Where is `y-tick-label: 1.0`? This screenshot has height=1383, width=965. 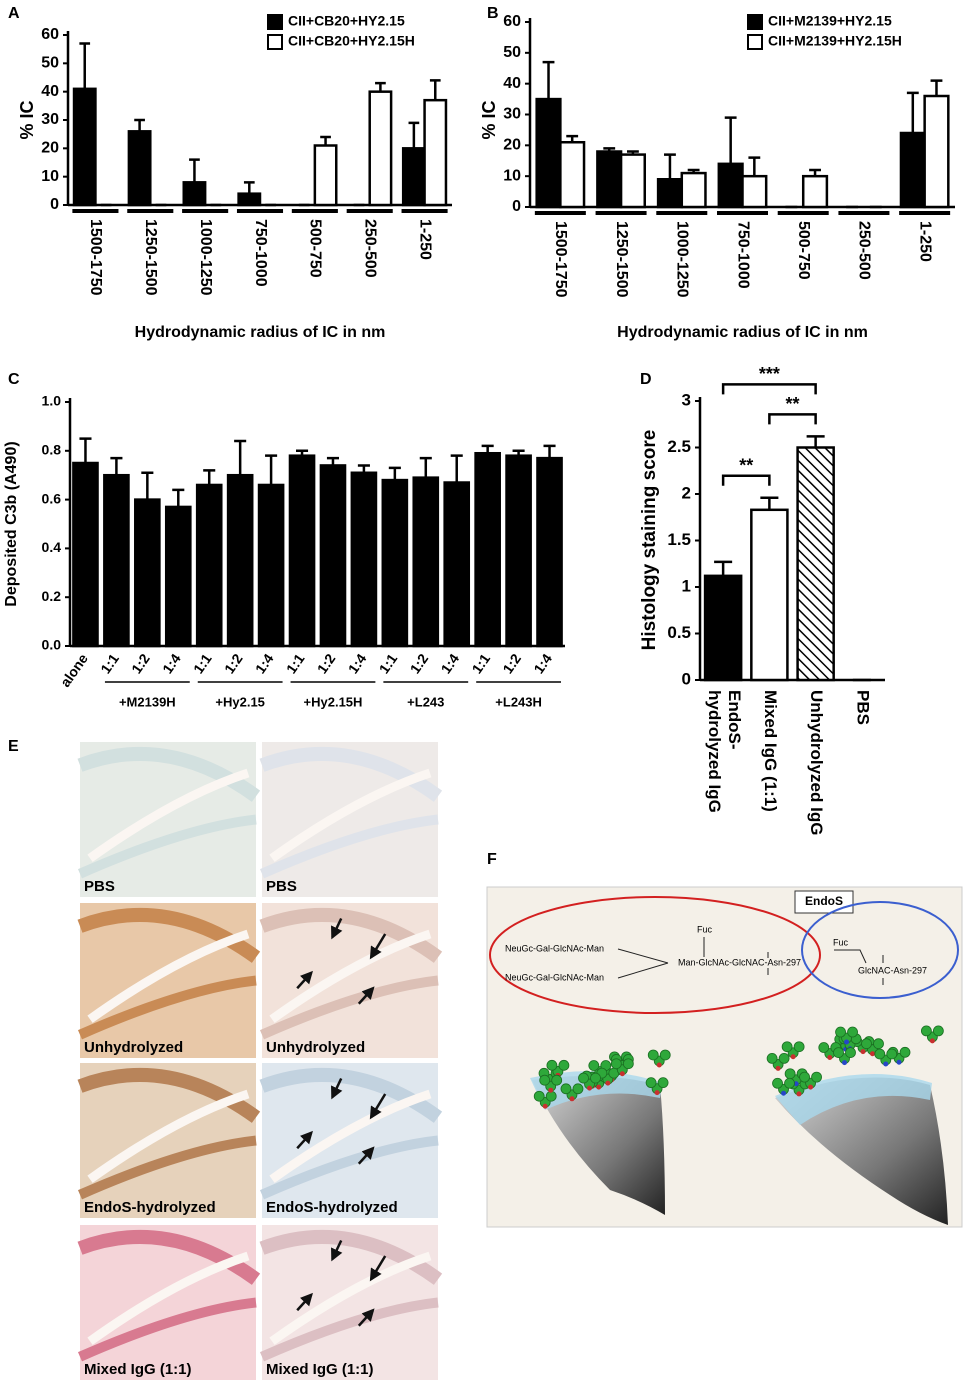
y-tick-label: 1.0 is located at coordinates (52, 401).